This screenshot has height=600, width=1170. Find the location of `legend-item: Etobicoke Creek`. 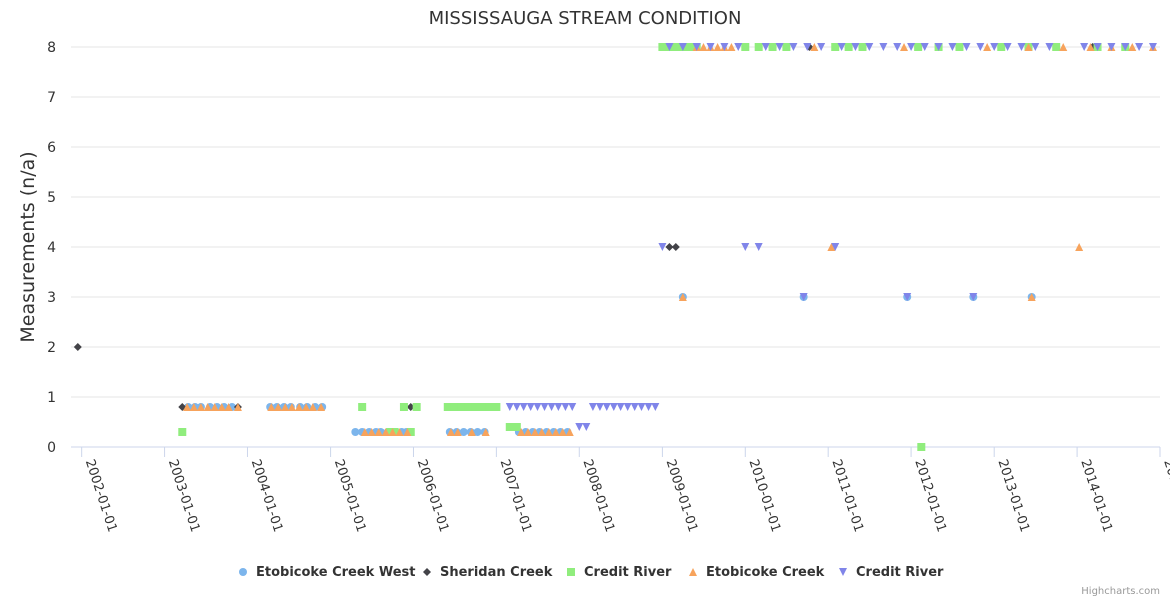

legend-item: Etobicoke Creek is located at coordinates (757, 572).